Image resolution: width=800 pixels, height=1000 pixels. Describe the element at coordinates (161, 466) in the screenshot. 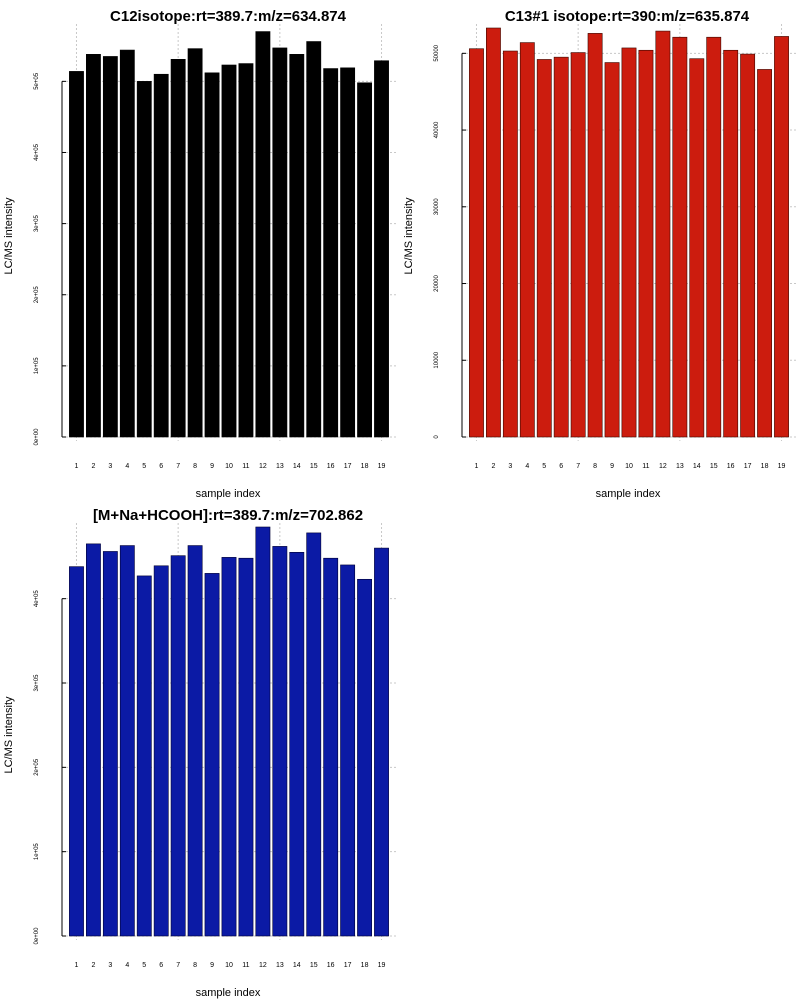

I see `x-tick-label: 6` at that location.